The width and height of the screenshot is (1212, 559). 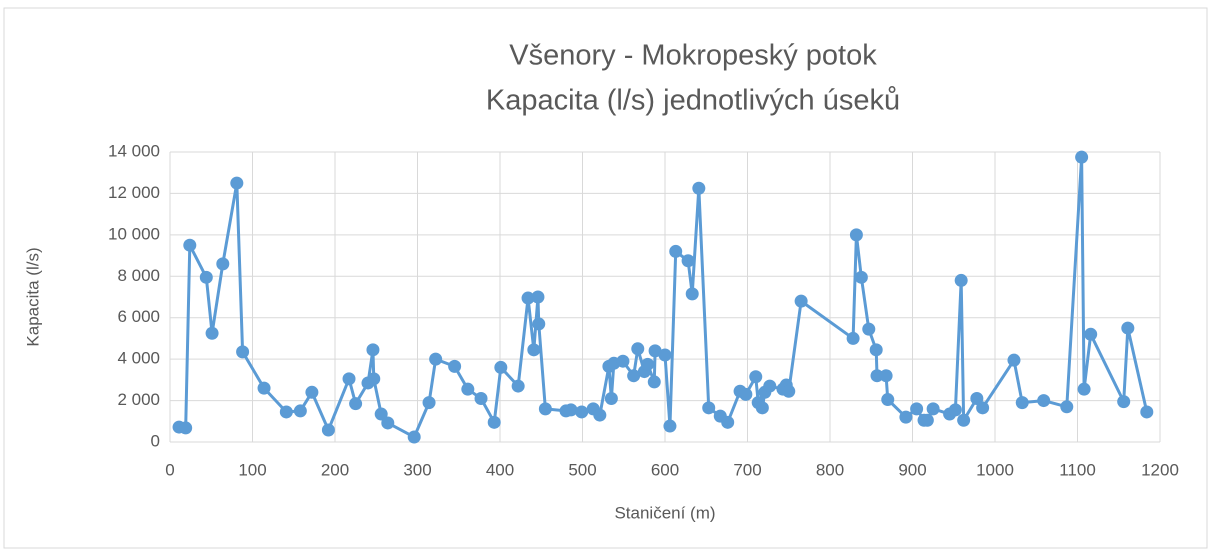 I want to click on chart-subtitle: Kapacita (l/s) jednotlivých úseků, so click(x=693, y=101).